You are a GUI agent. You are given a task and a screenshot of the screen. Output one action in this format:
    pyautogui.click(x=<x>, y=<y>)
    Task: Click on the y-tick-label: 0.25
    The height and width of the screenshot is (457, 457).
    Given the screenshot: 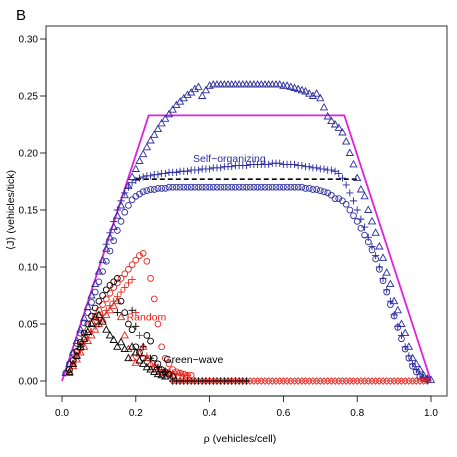 What is the action you would take?
    pyautogui.click(x=29, y=97)
    